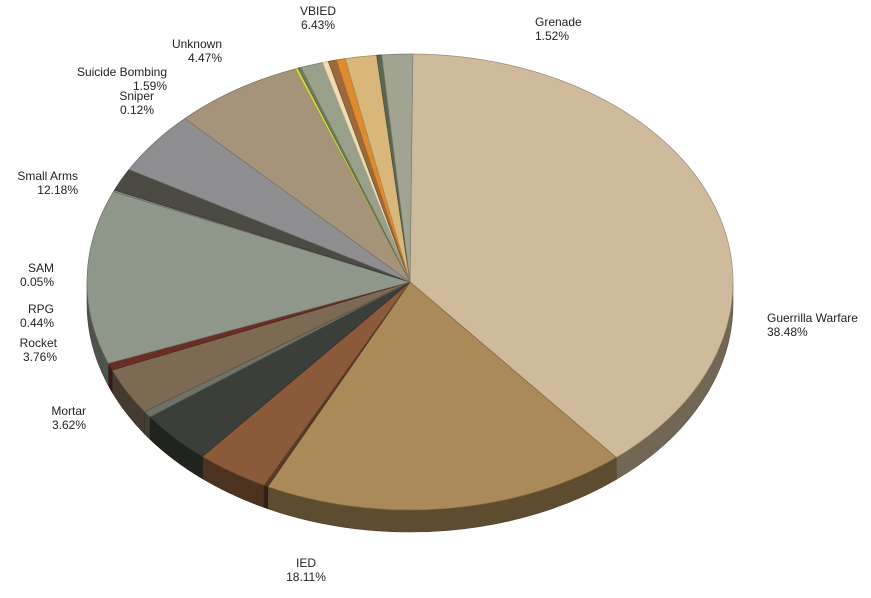 This screenshot has width=871, height=598. I want to click on pie-slice-small-arms, so click(249, 277).